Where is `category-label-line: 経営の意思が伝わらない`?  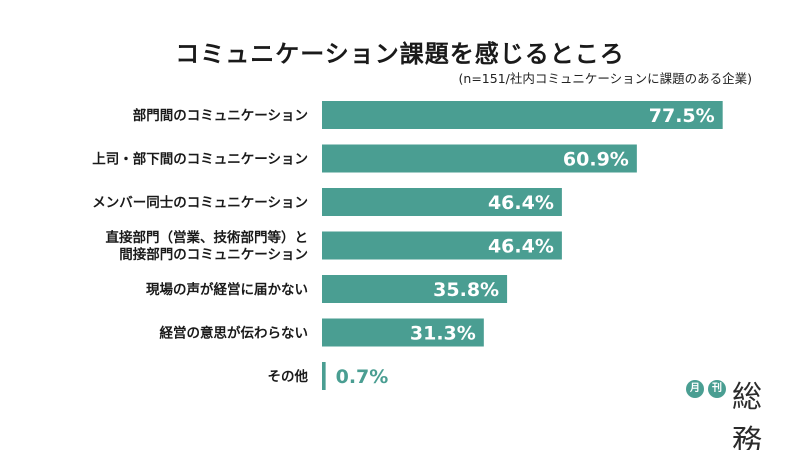 category-label-line: 経営の意思が伝わらない is located at coordinates (234, 333).